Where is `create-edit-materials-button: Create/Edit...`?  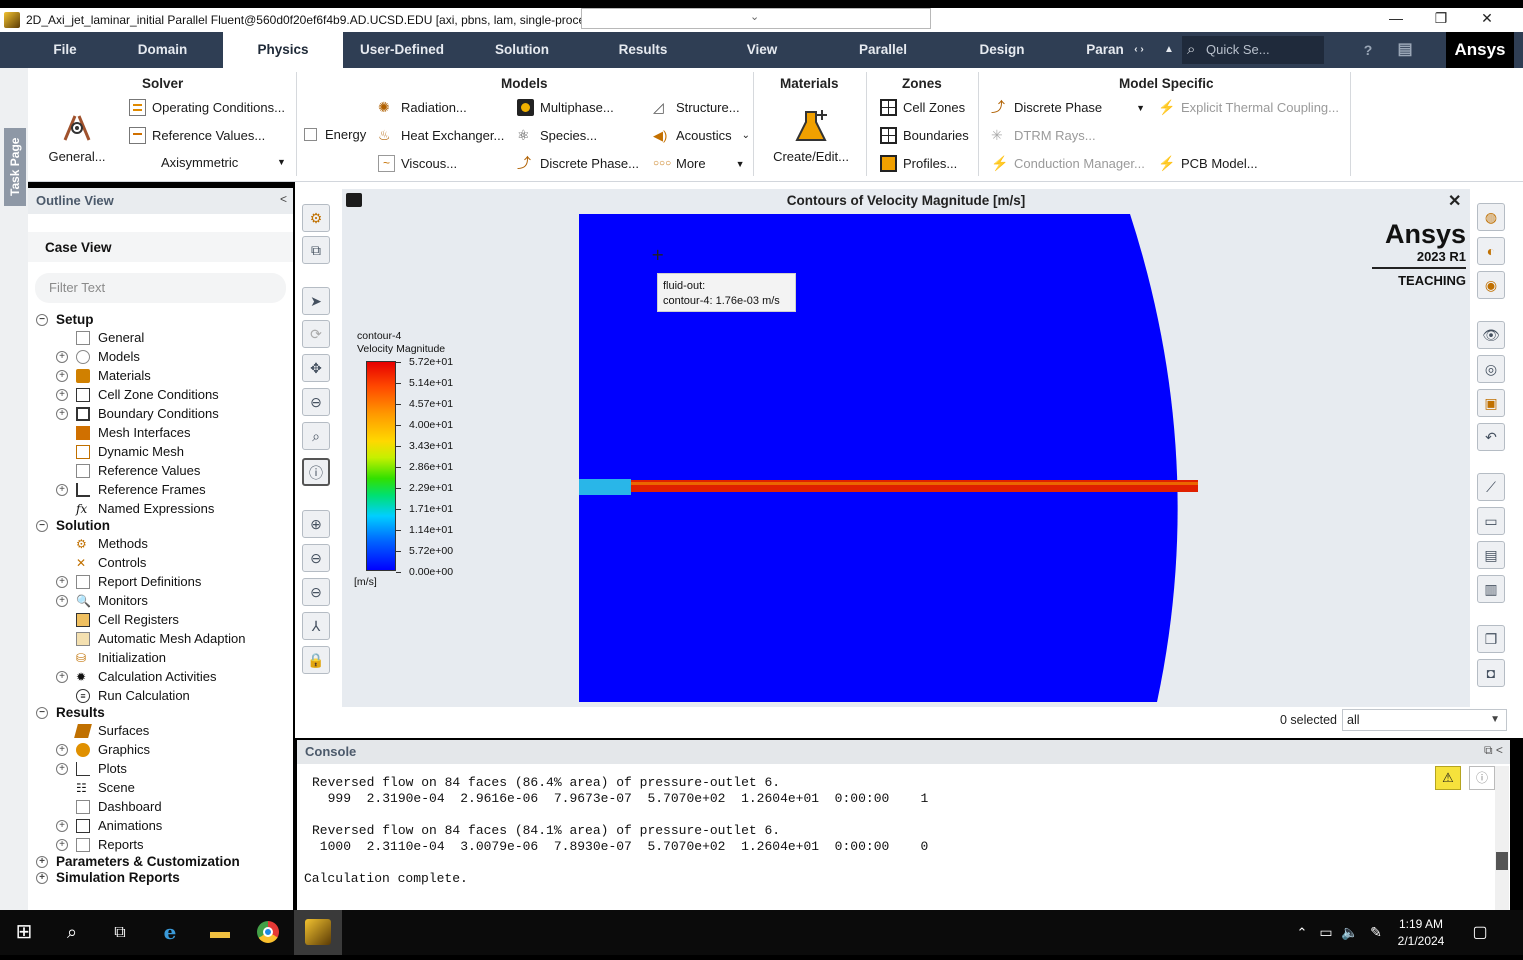
create-edit-materials-button: Create/Edit... is located at coordinates (811, 135).